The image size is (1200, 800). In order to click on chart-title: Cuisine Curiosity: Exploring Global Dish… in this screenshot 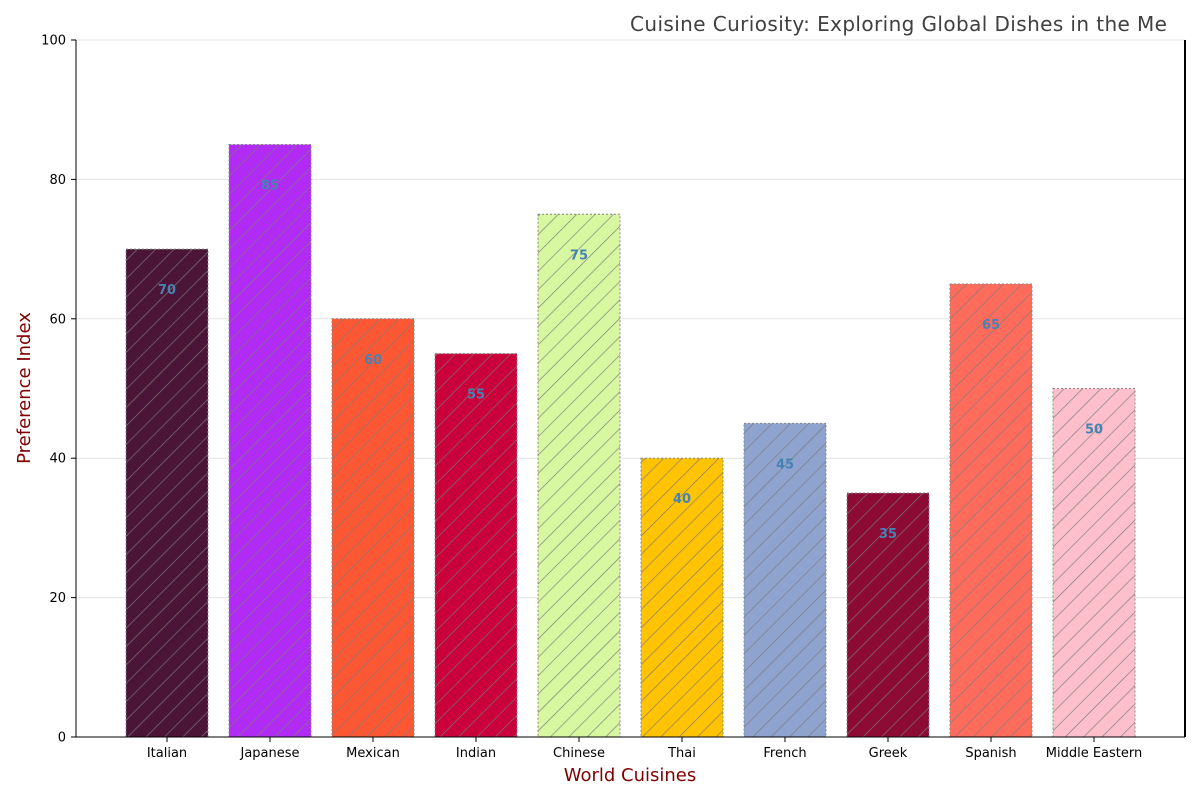, I will do `click(898, 24)`.